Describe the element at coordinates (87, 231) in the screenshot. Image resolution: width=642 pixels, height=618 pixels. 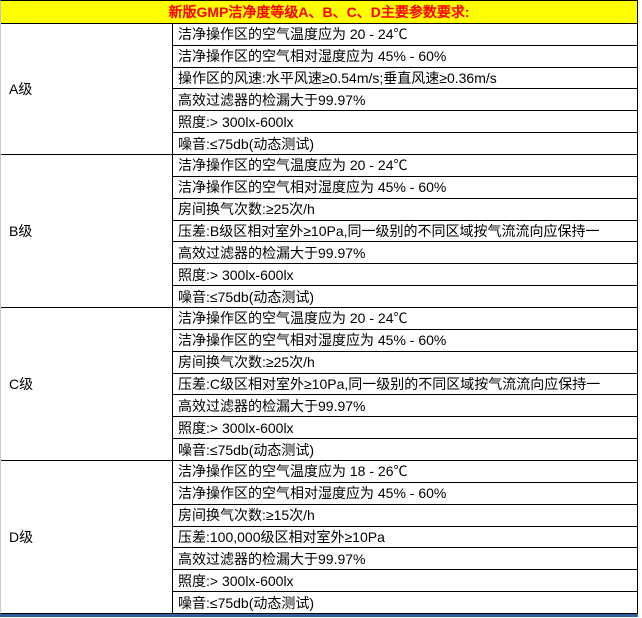
I see `grade-b-label: B级` at that location.